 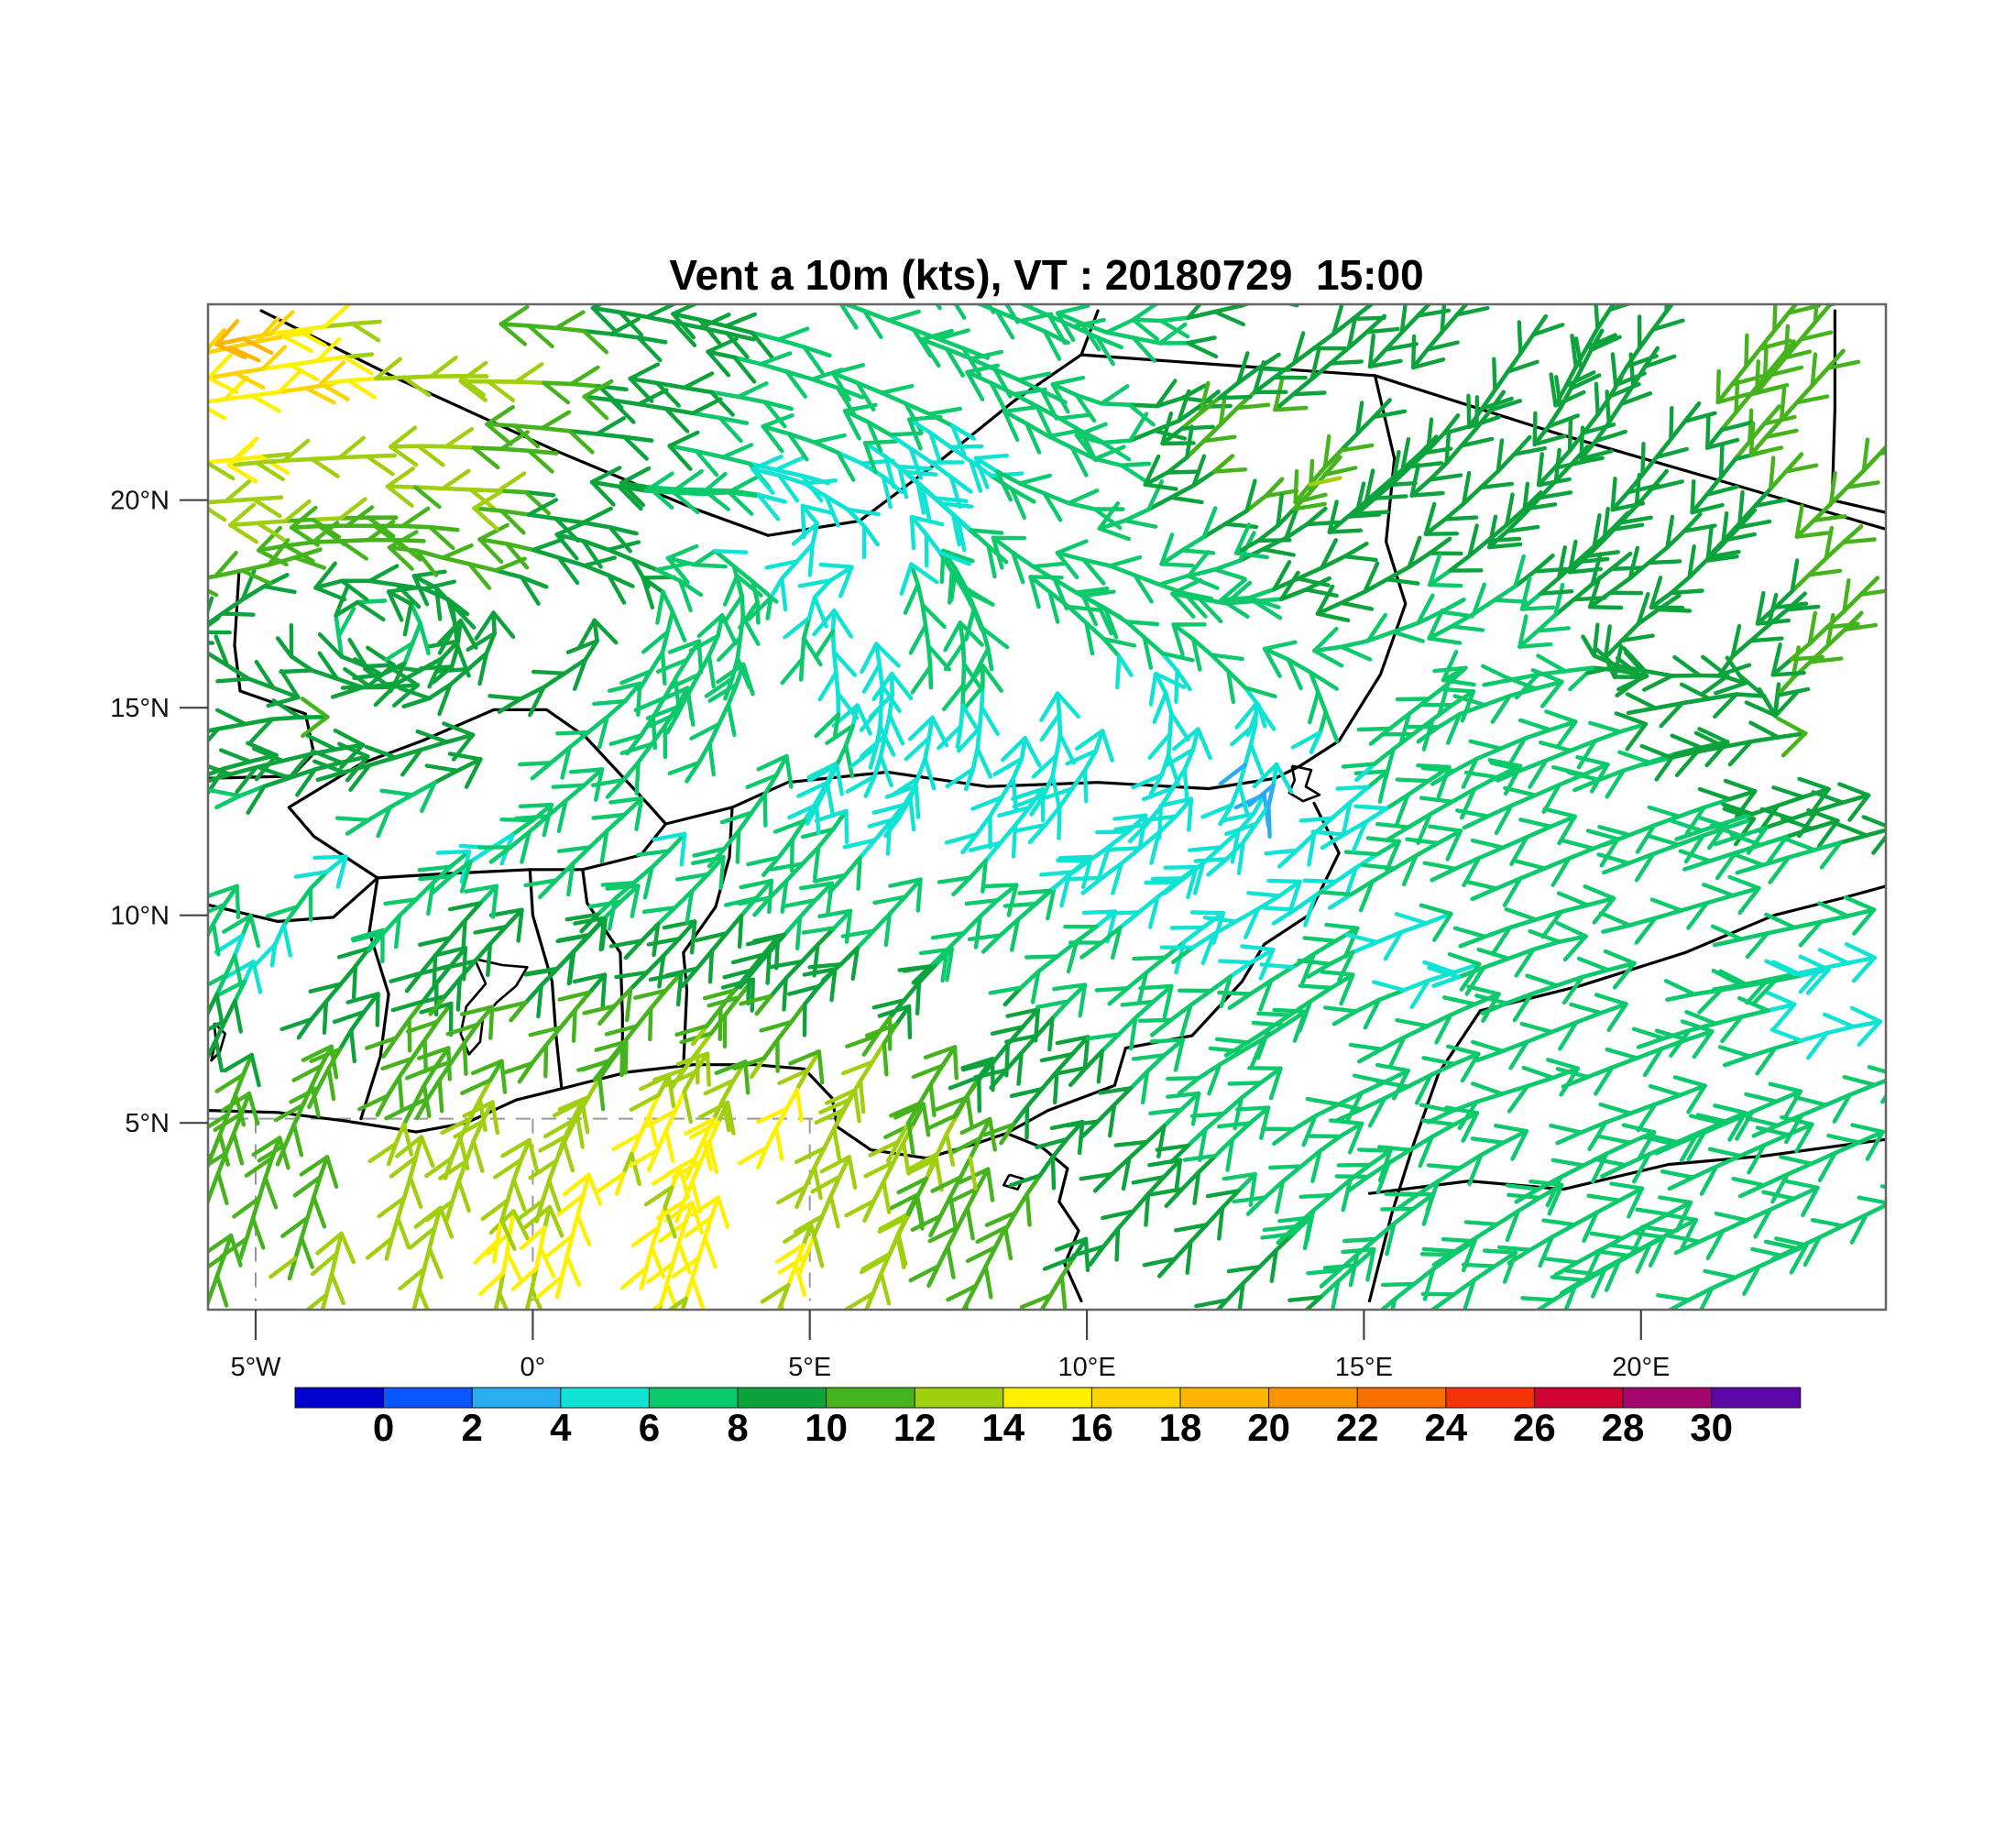 I want to click on country-border, so click(x=477, y=794).